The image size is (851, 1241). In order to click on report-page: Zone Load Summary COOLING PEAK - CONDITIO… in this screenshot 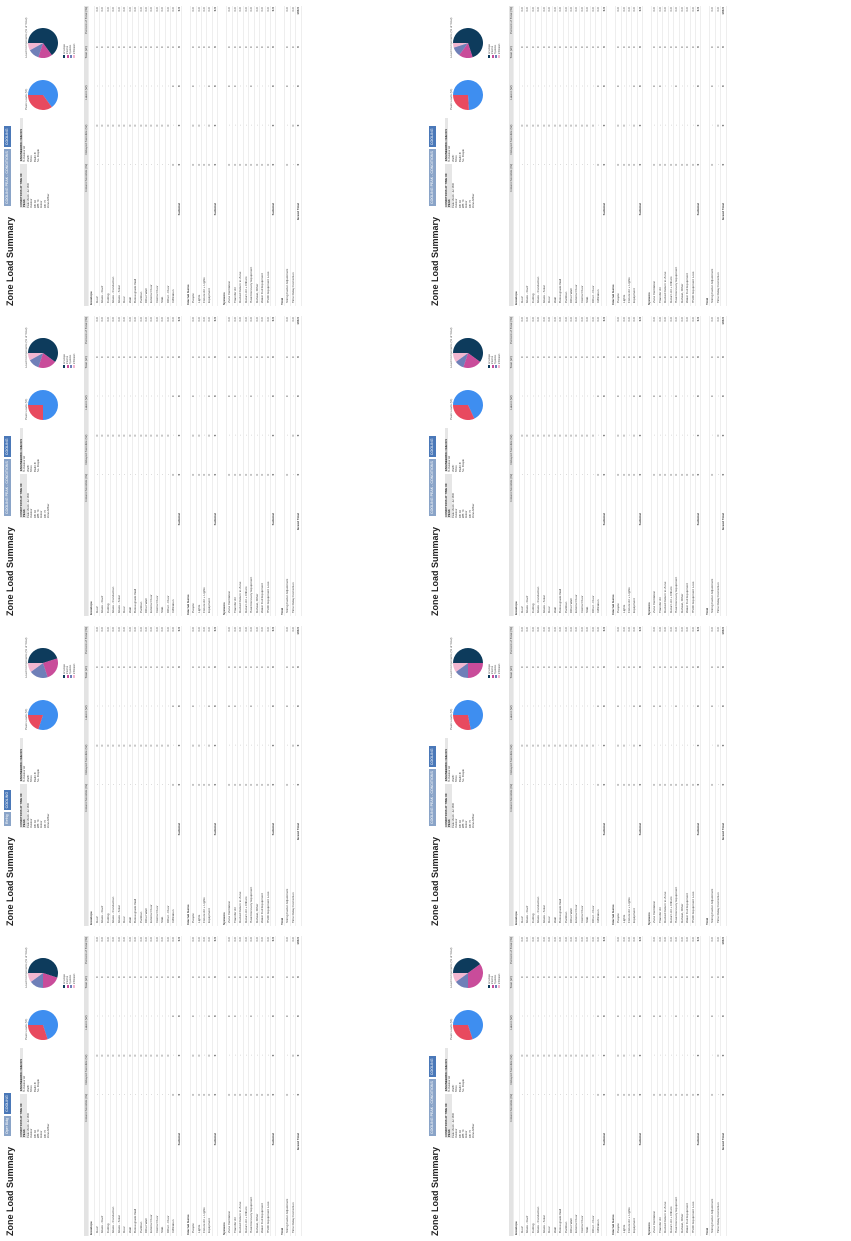, I will do `click(212, 156)`.